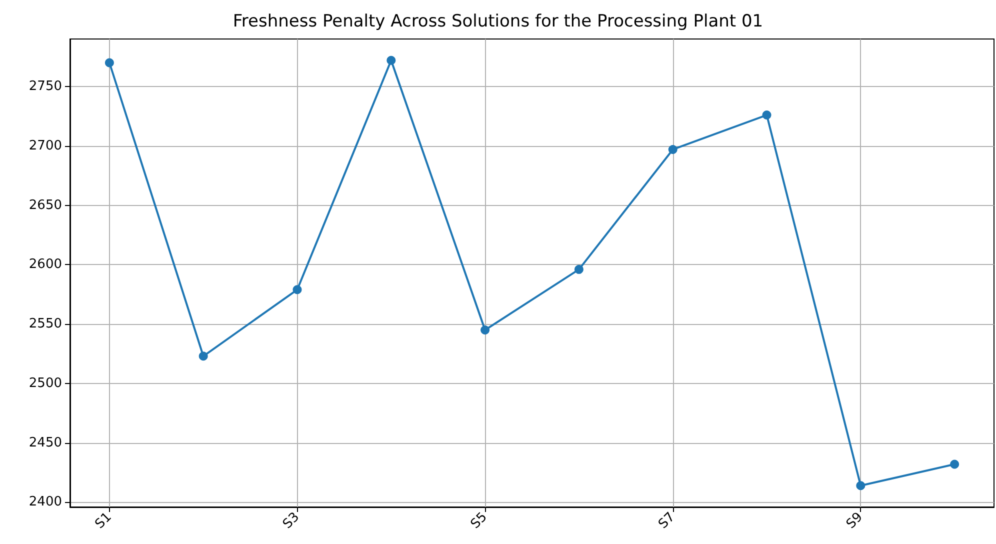 The height and width of the screenshot is (544, 996). I want to click on y-tick-label: 2550, so click(45, 324).